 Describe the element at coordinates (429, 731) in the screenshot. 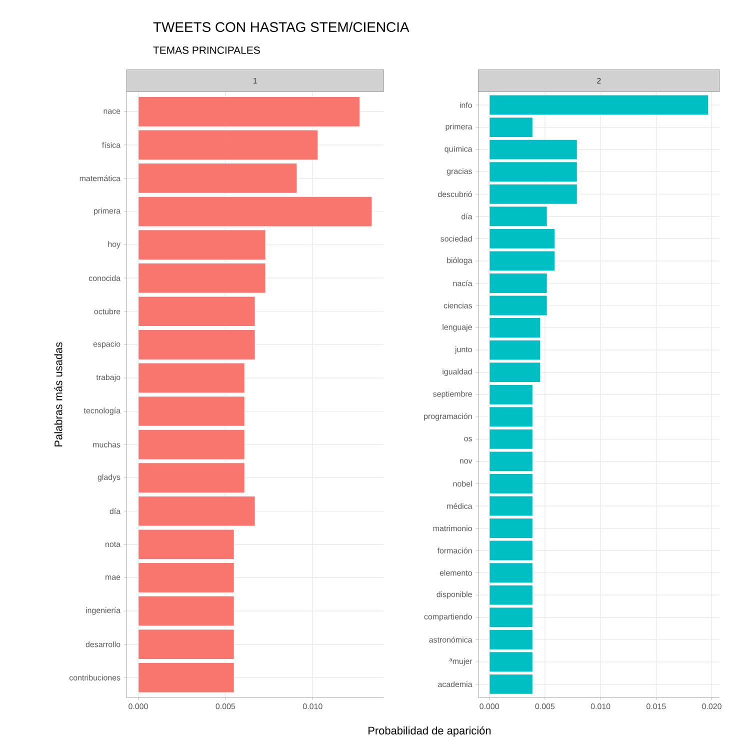

I see `x-axis-title: Probabilidad de aparición` at that location.